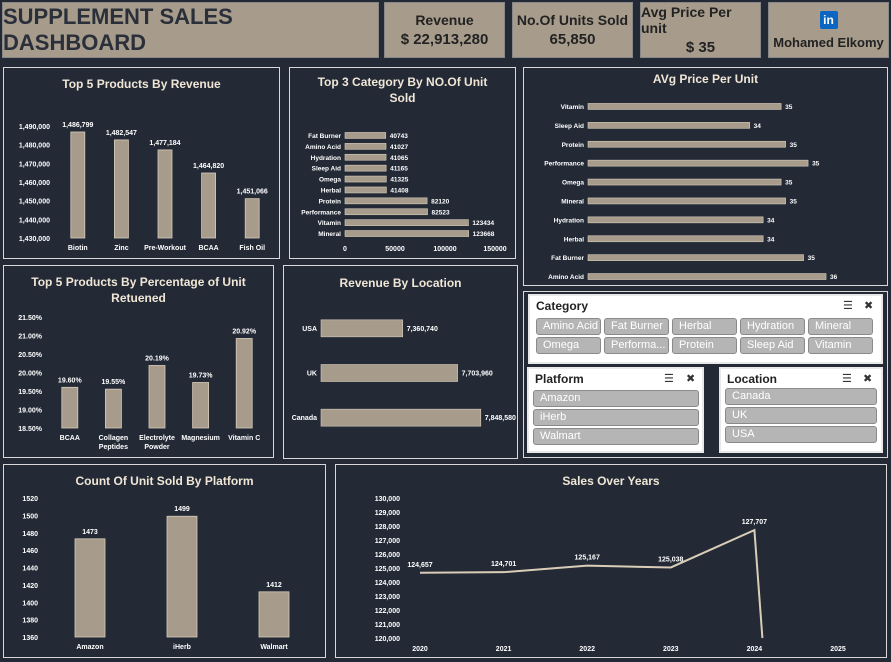 The width and height of the screenshot is (891, 662). Describe the element at coordinates (572, 39) in the screenshot. I see `kpi-units-value: 65,850` at that location.